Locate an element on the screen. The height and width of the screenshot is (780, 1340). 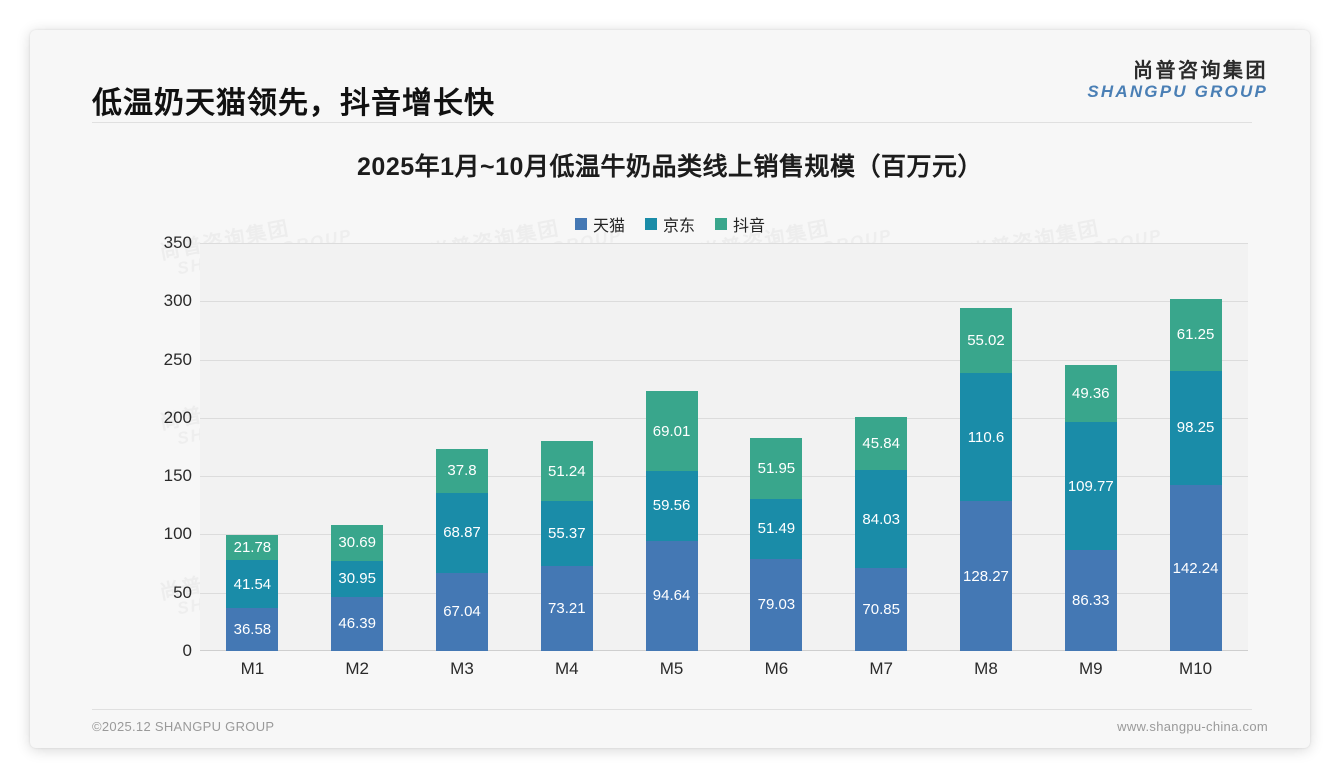
header-divider is located at coordinates (672, 122).